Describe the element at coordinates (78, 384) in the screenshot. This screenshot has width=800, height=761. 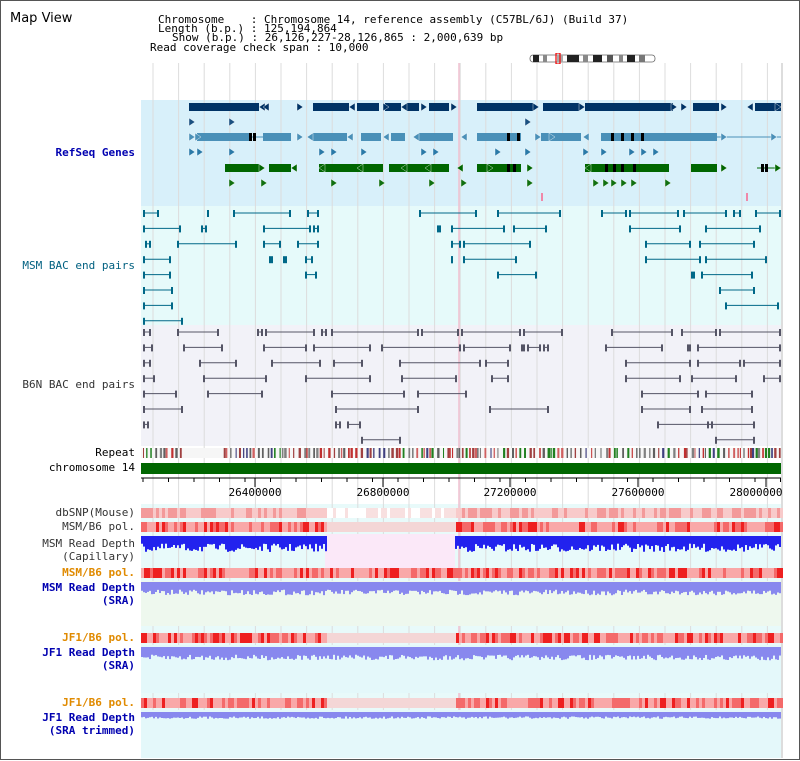
I see `b6n-bac-label: B6N BAC end pairs` at that location.